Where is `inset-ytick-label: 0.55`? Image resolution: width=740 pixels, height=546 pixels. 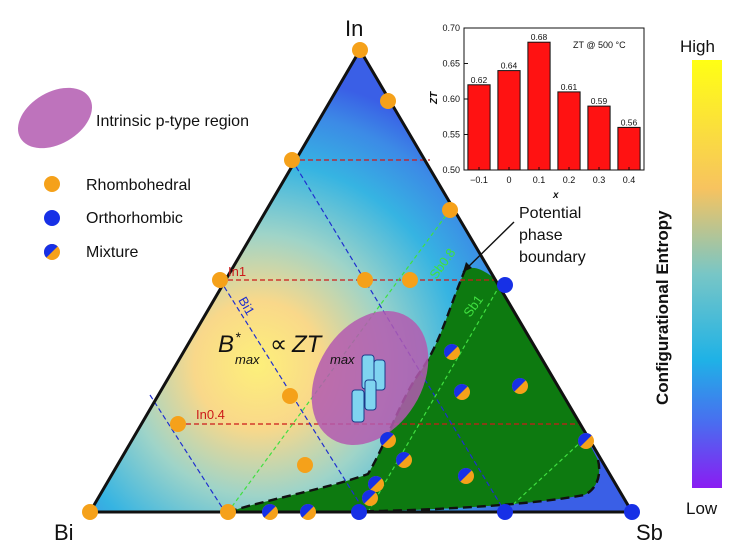
inset-ytick-label: 0.55 is located at coordinates (451, 135).